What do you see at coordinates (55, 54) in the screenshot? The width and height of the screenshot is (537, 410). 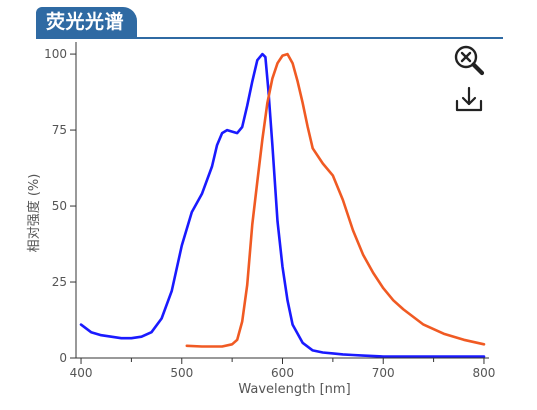 I see `y-tick-label: 100` at bounding box center [55, 54].